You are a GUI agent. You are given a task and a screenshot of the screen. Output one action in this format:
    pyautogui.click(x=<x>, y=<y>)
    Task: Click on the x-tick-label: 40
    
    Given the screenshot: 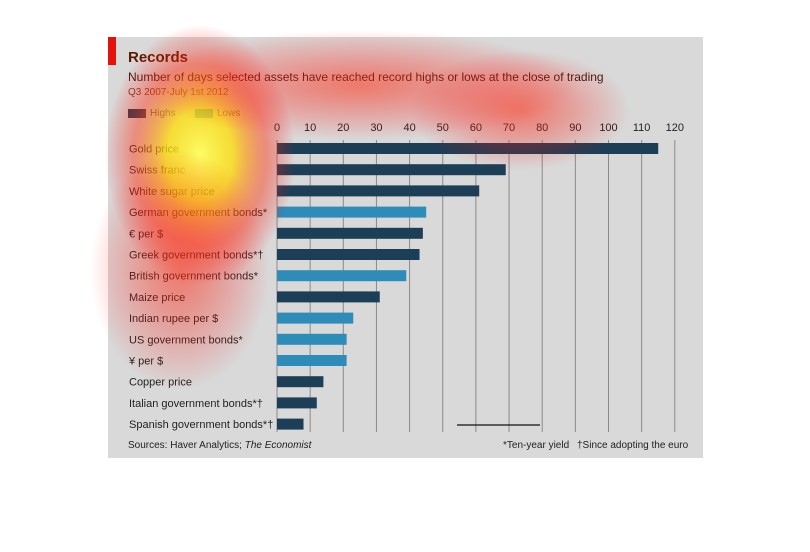 What is the action you would take?
    pyautogui.click(x=409, y=128)
    